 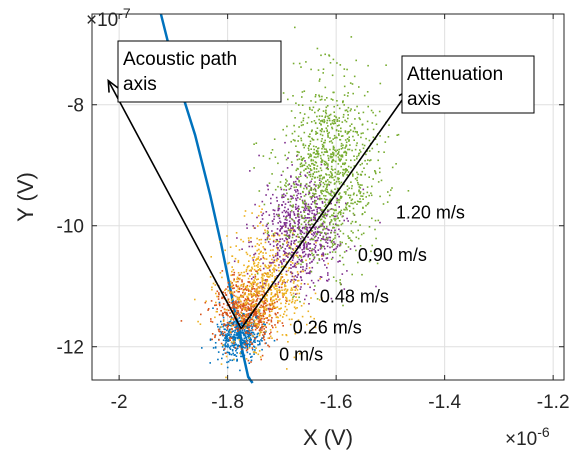 What do you see at coordinates (108, 18) in the screenshot?
I see `y-axis-exponent: ×10⁻⁷` at bounding box center [108, 18].